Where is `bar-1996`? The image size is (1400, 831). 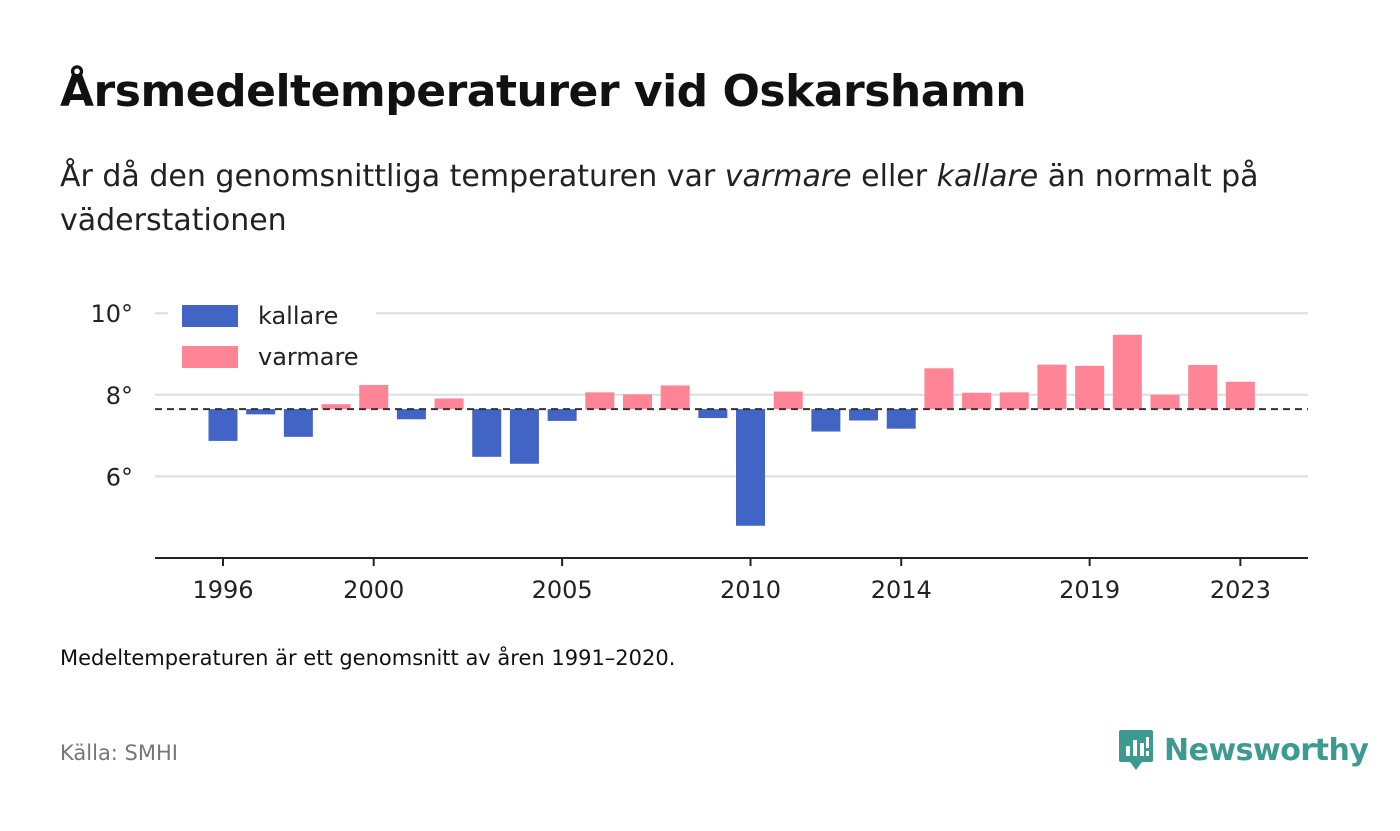 bar-1996 is located at coordinates (223, 425).